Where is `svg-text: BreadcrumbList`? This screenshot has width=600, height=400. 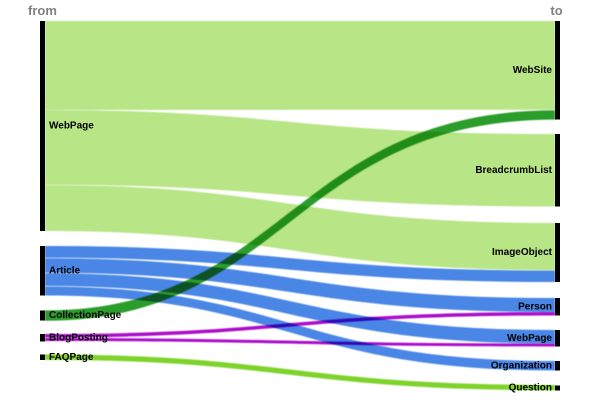
svg-text: BreadcrumbList is located at coordinates (513, 170).